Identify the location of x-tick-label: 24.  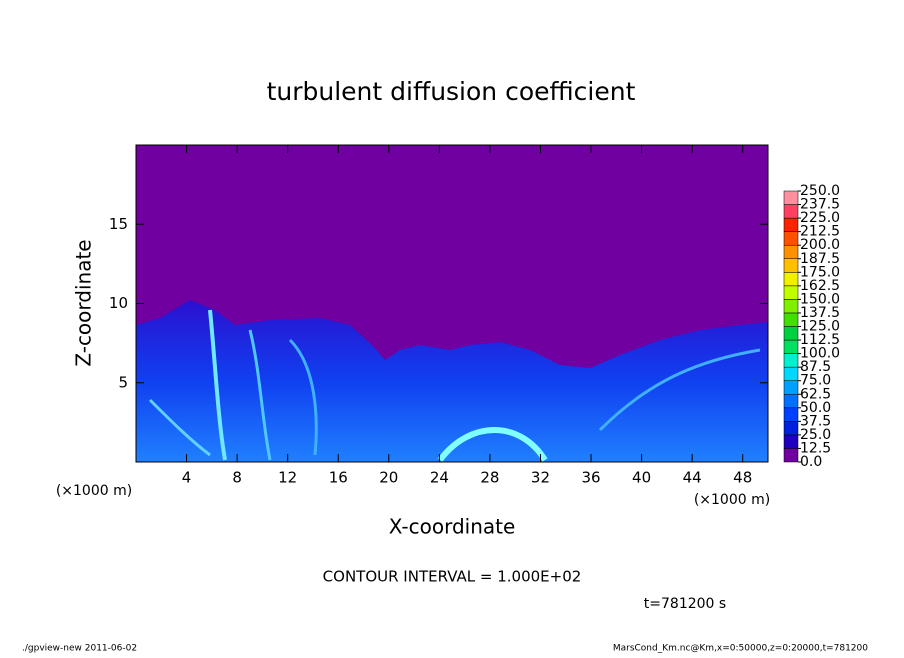
(439, 478).